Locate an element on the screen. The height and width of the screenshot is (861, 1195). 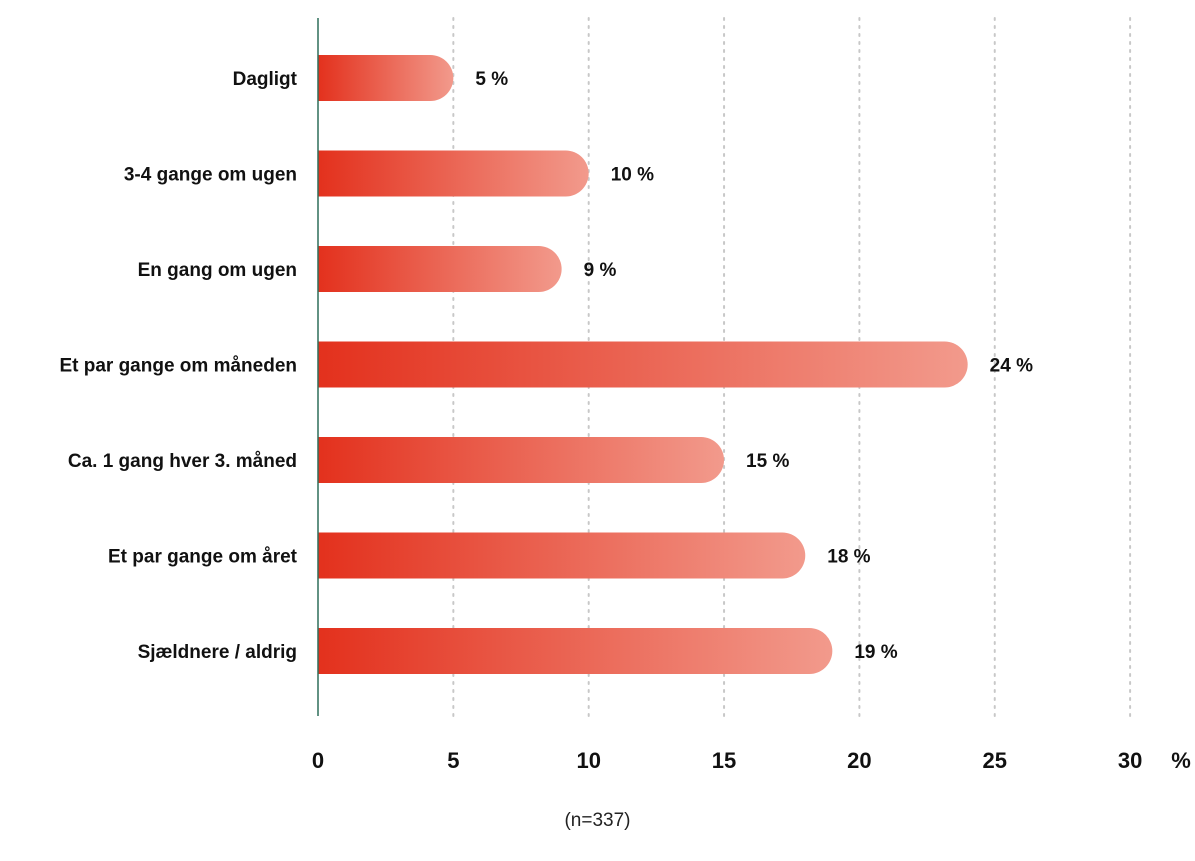
x-tick-label: 30 is located at coordinates (1130, 760).